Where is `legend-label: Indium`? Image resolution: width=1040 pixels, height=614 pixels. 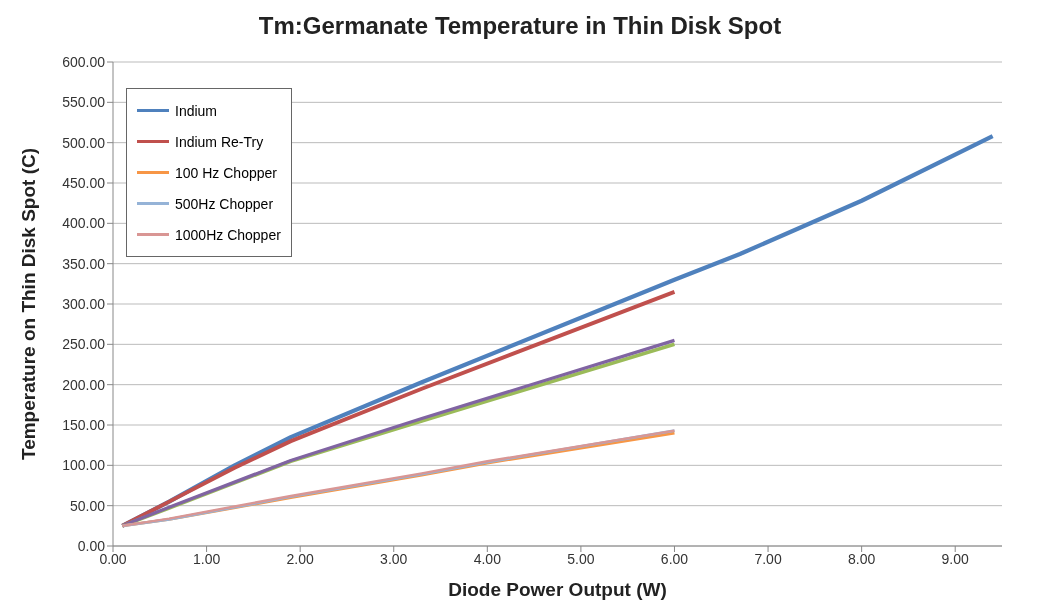 legend-label: Indium is located at coordinates (196, 110).